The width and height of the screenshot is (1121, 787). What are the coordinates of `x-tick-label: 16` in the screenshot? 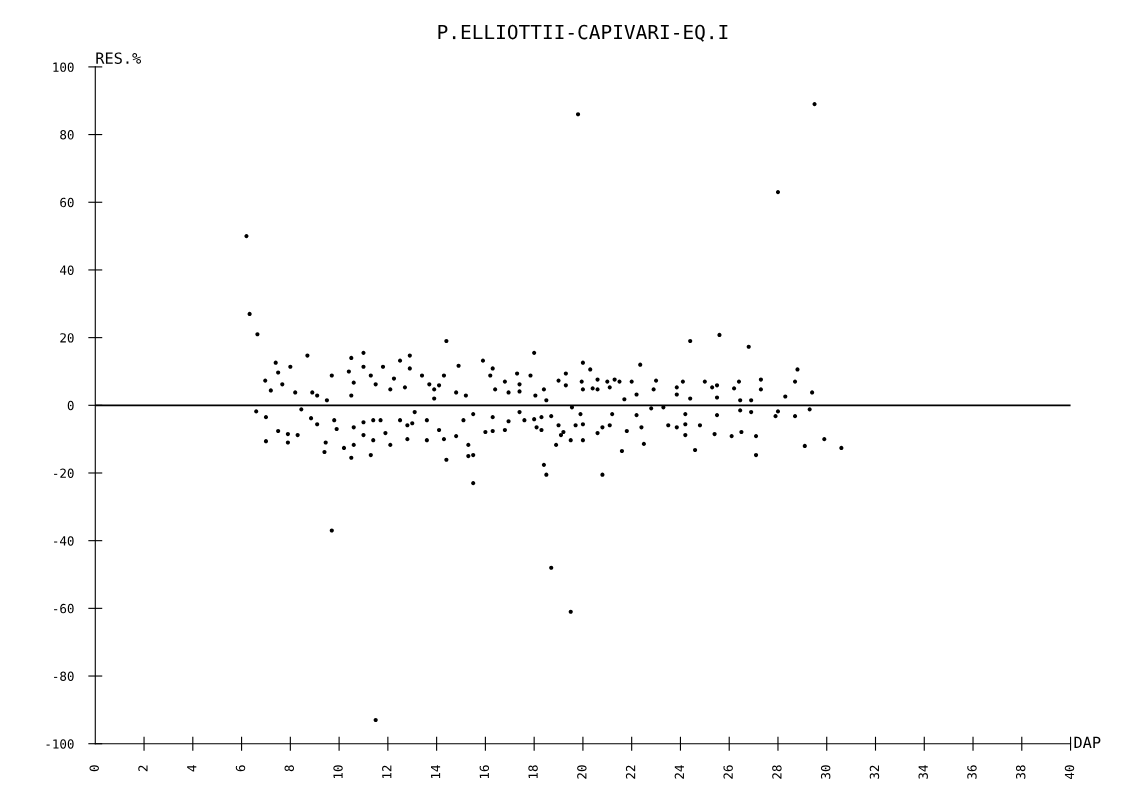 It's located at (484, 772).